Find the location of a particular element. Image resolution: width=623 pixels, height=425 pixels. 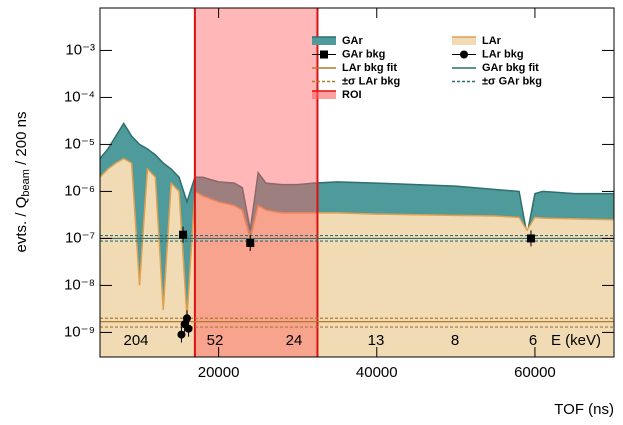

x-tick-label: 40000 is located at coordinates (377, 372).